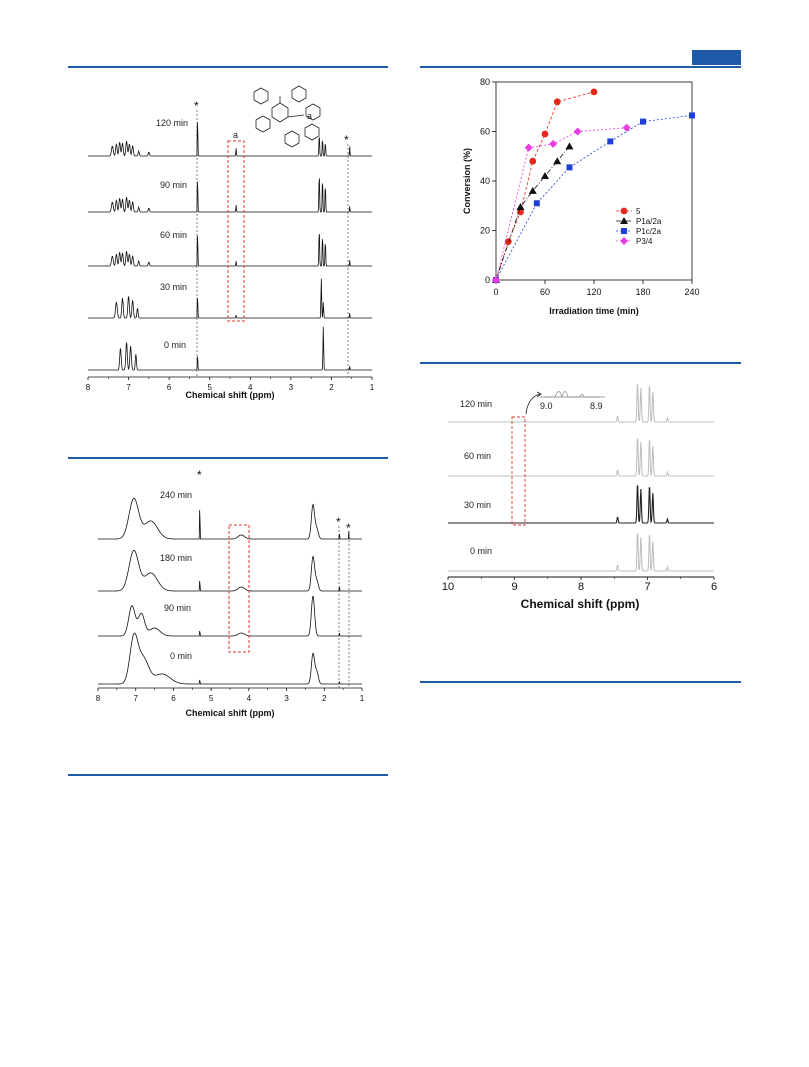 This screenshot has height=1067, width=809. I want to click on chart-y-tick-label: 20, so click(485, 231).